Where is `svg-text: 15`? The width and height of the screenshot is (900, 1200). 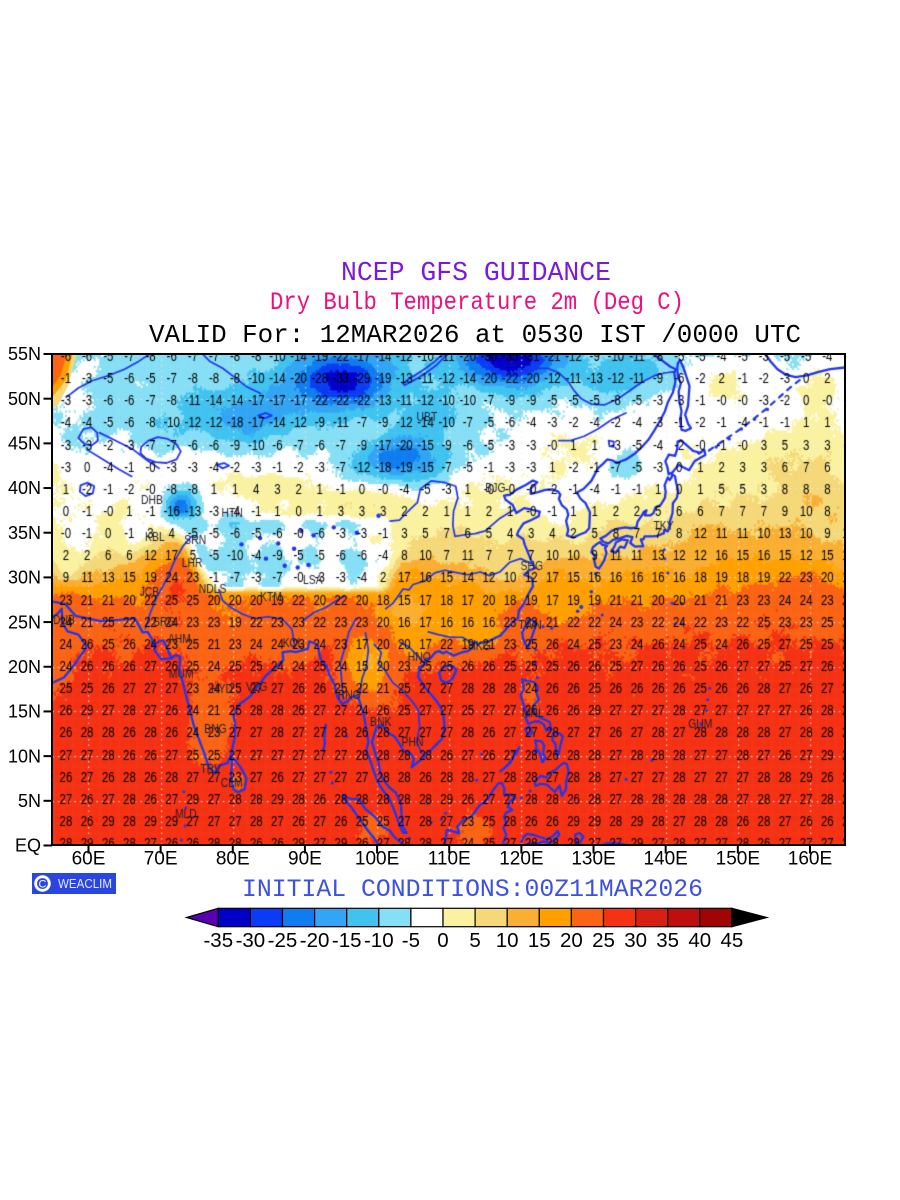 svg-text: 15 is located at coordinates (539, 940).